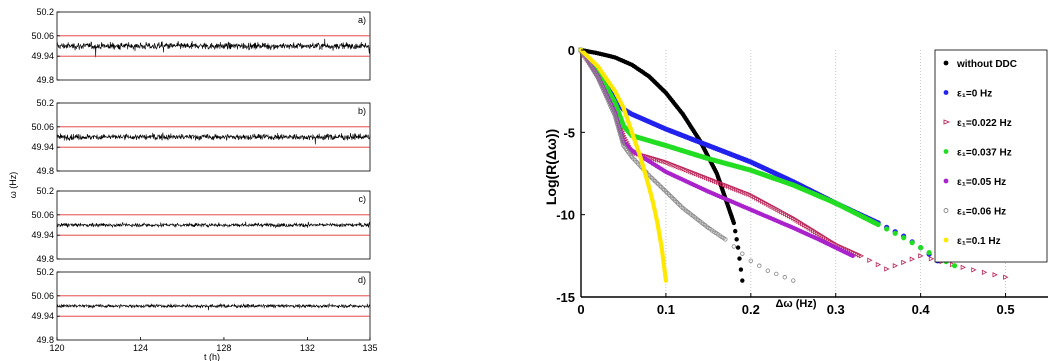  What do you see at coordinates (751, 309) in the screenshot?
I see `x-tick-label: 0.2` at bounding box center [751, 309].